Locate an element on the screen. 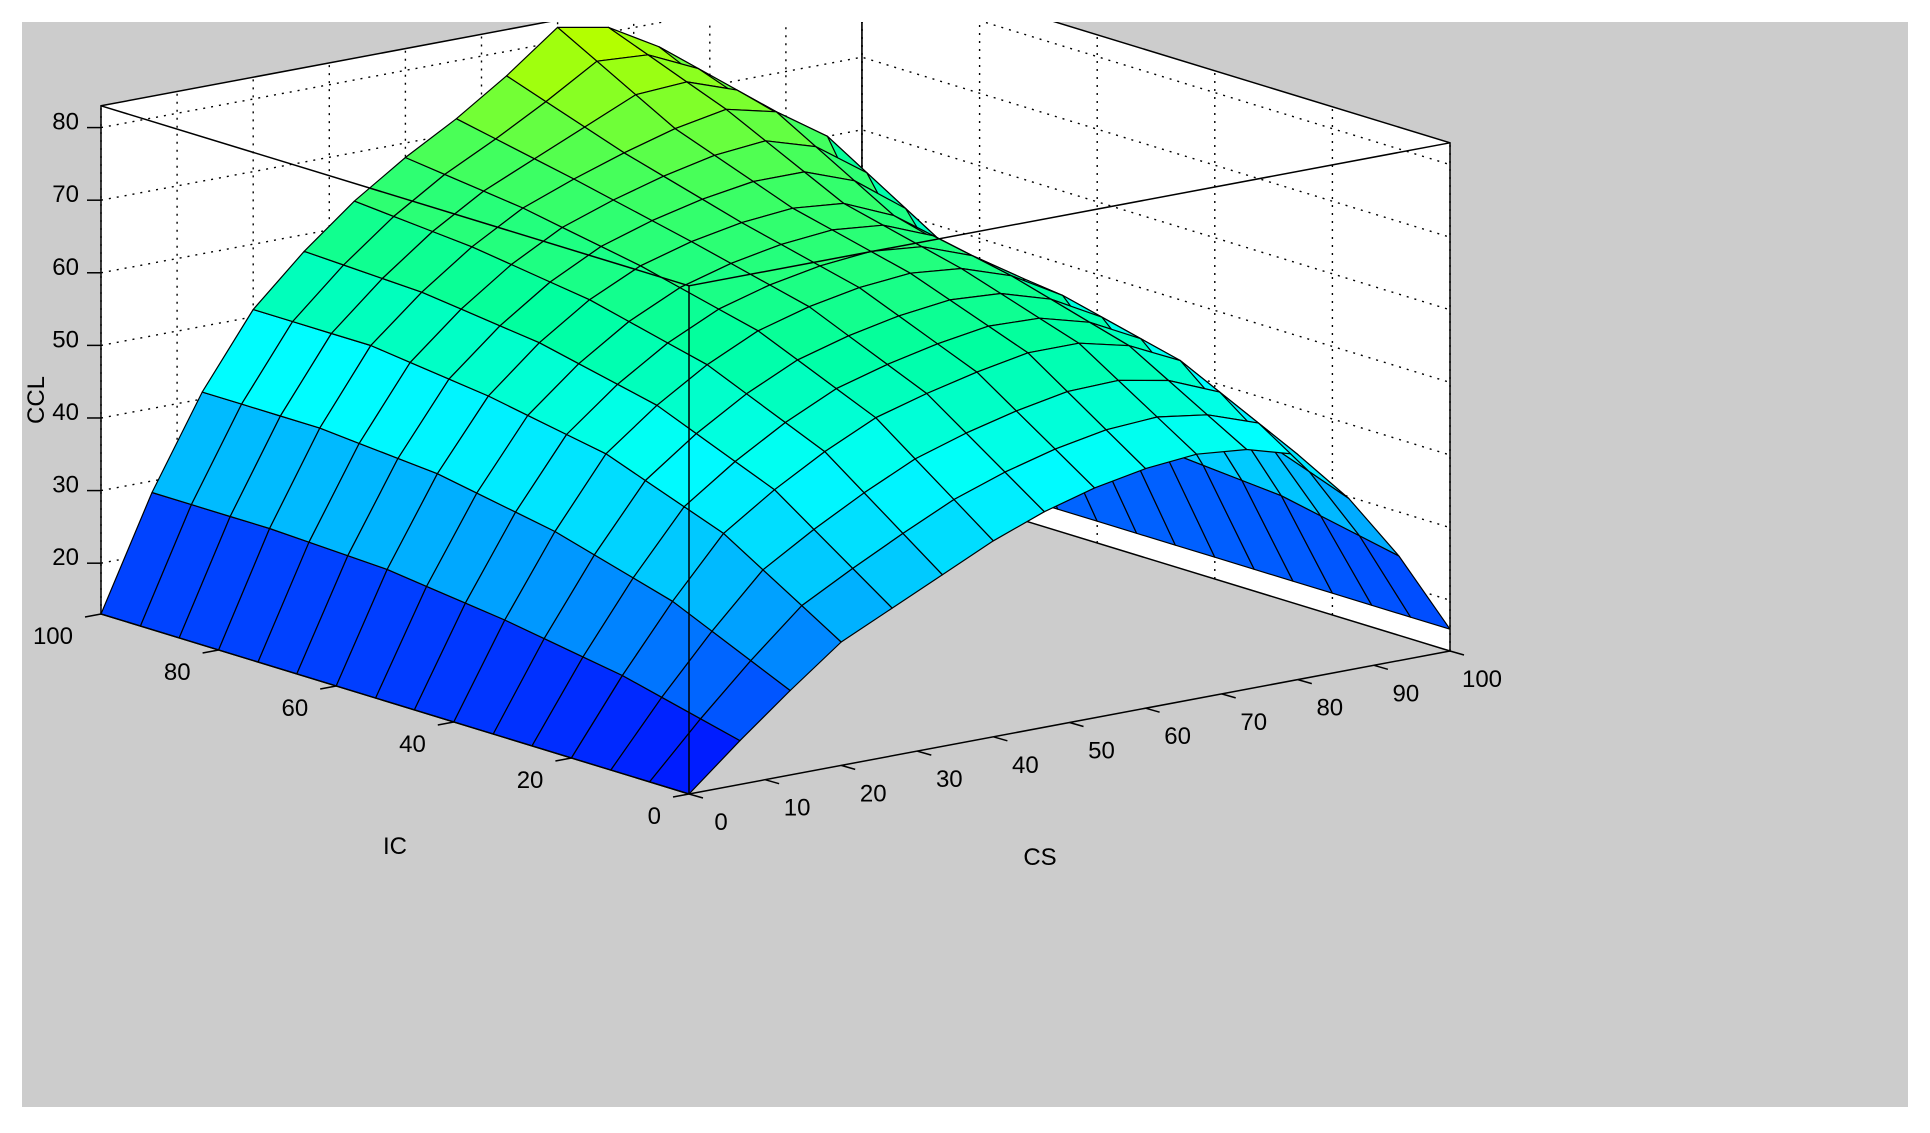 This screenshot has width=1930, height=1133. cs-tick-label: 40 is located at coordinates (1025, 765).